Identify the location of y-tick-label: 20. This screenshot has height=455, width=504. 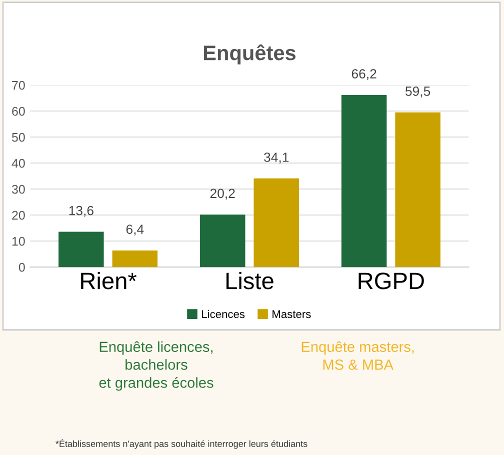
(18, 215).